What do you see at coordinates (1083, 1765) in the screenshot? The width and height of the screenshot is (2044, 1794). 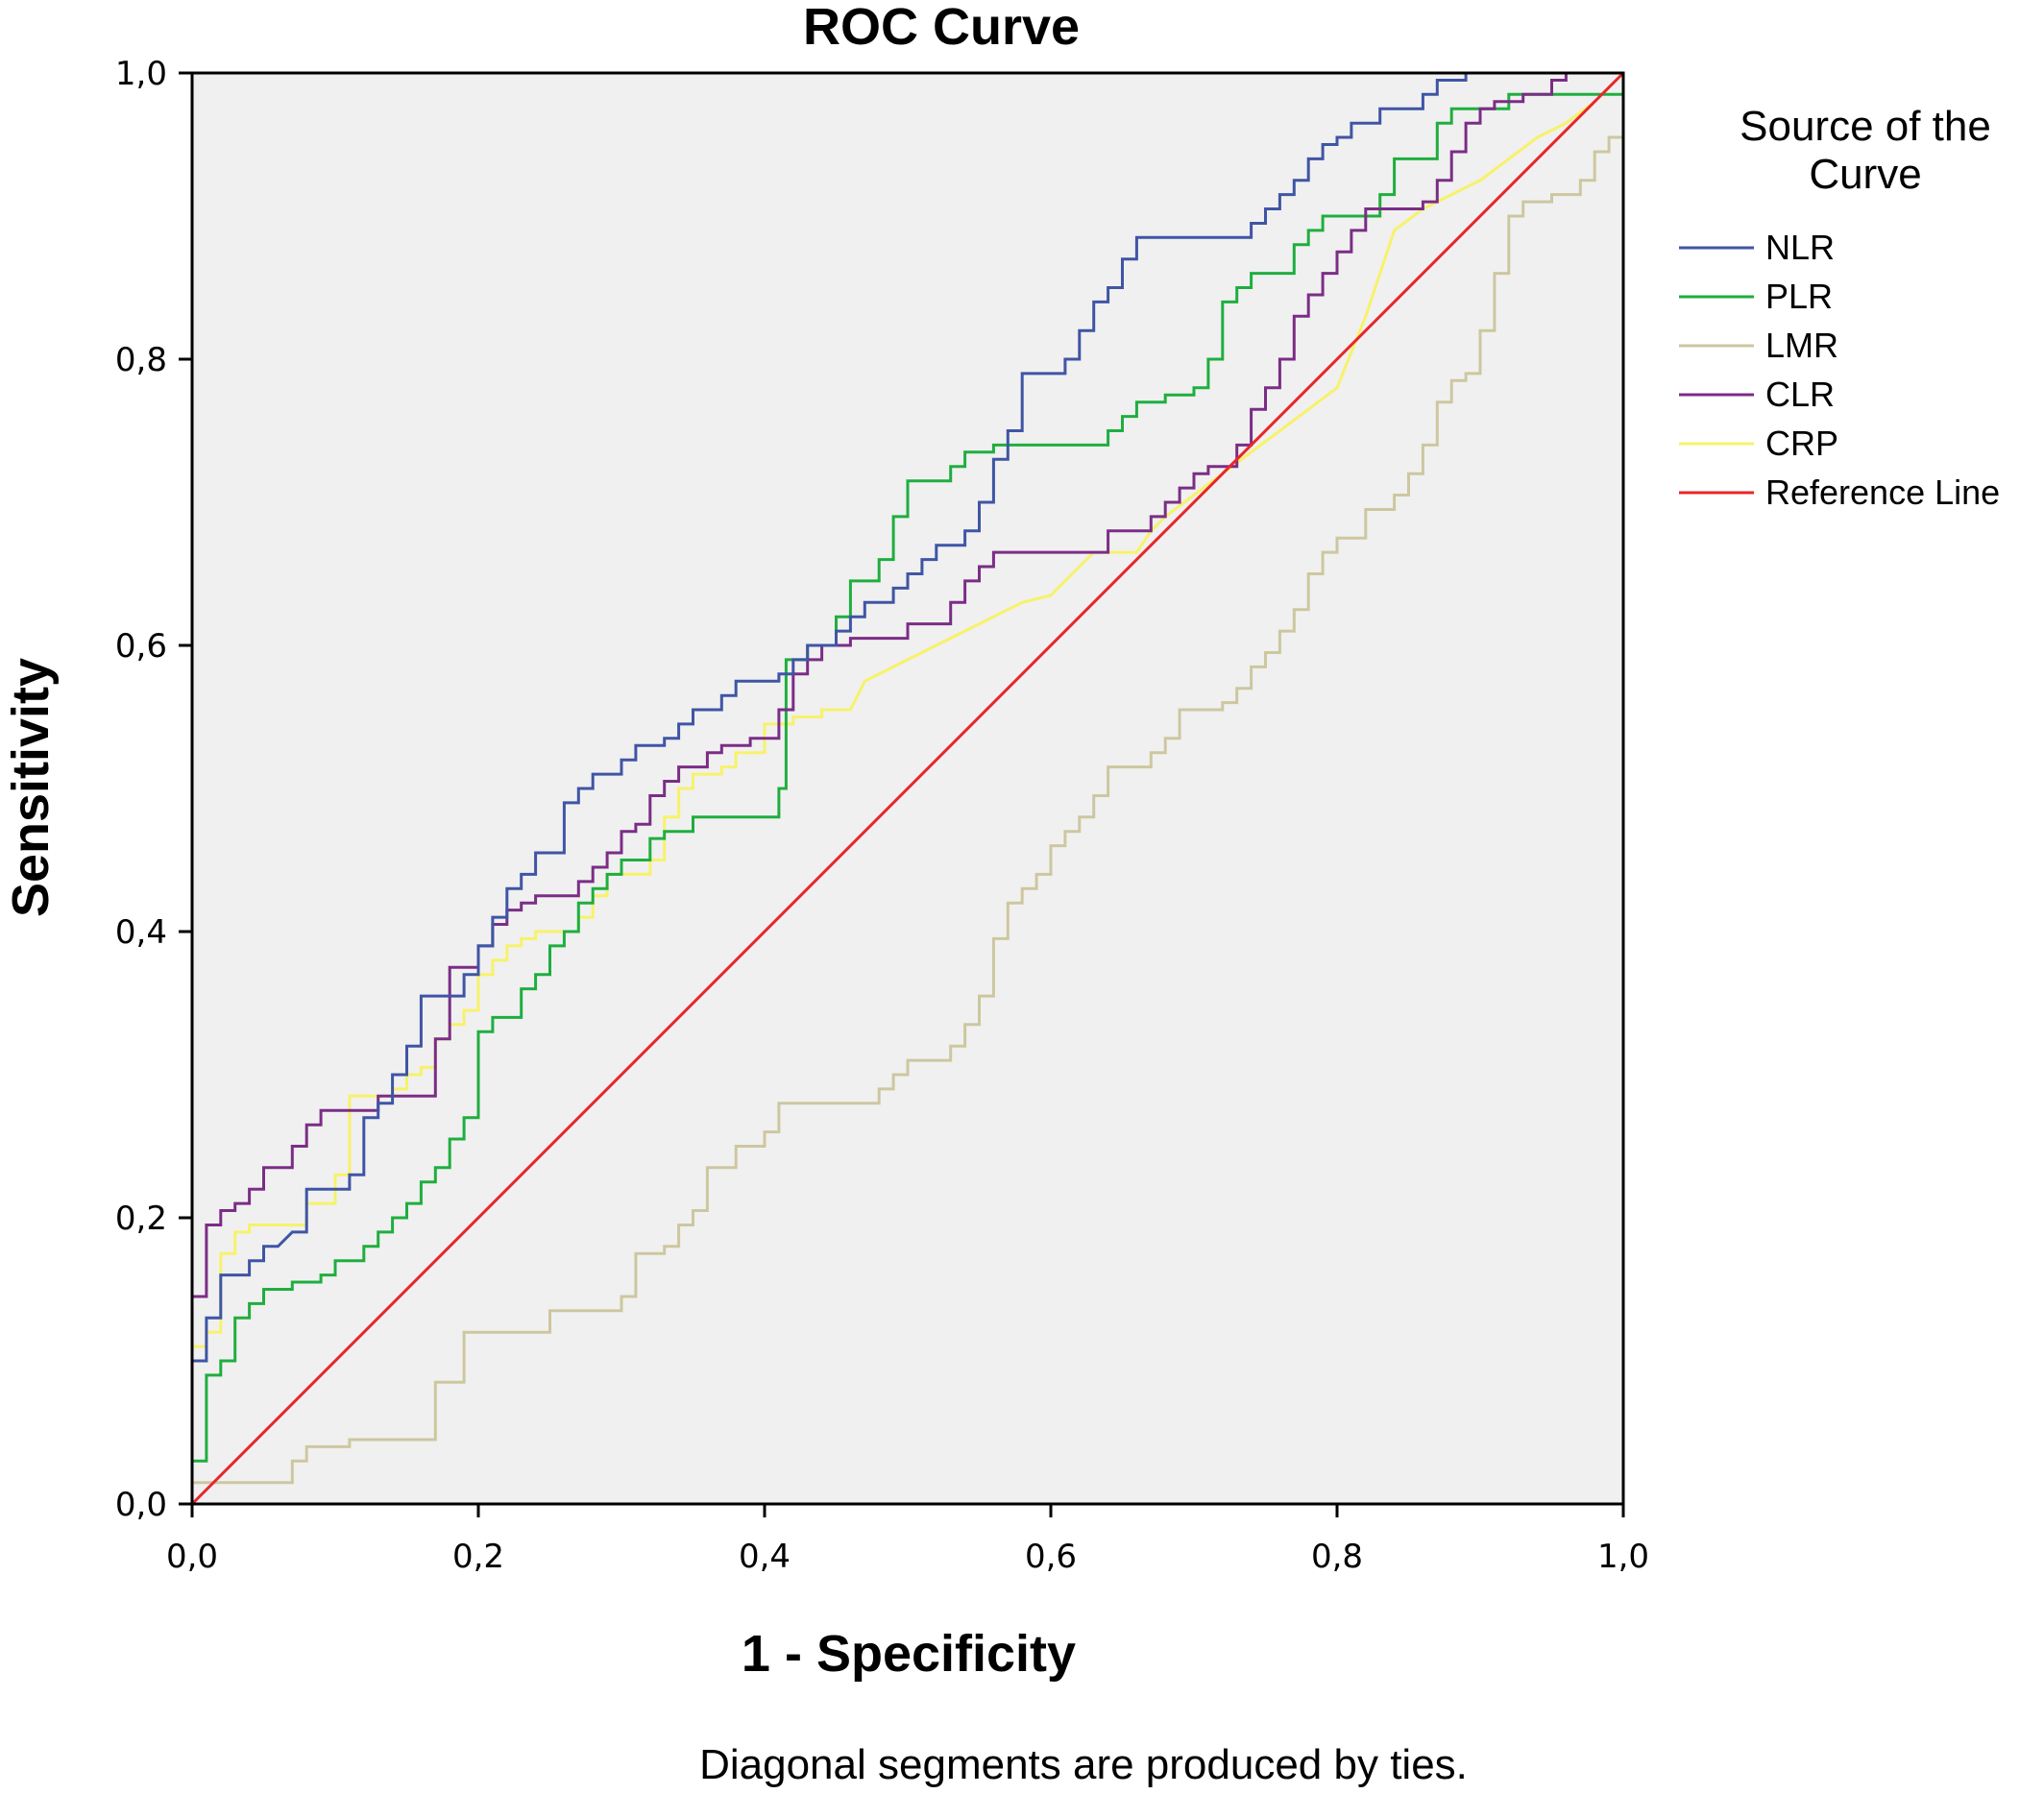 I see `footnote: Diagonal segments are produced by ties.` at bounding box center [1083, 1765].